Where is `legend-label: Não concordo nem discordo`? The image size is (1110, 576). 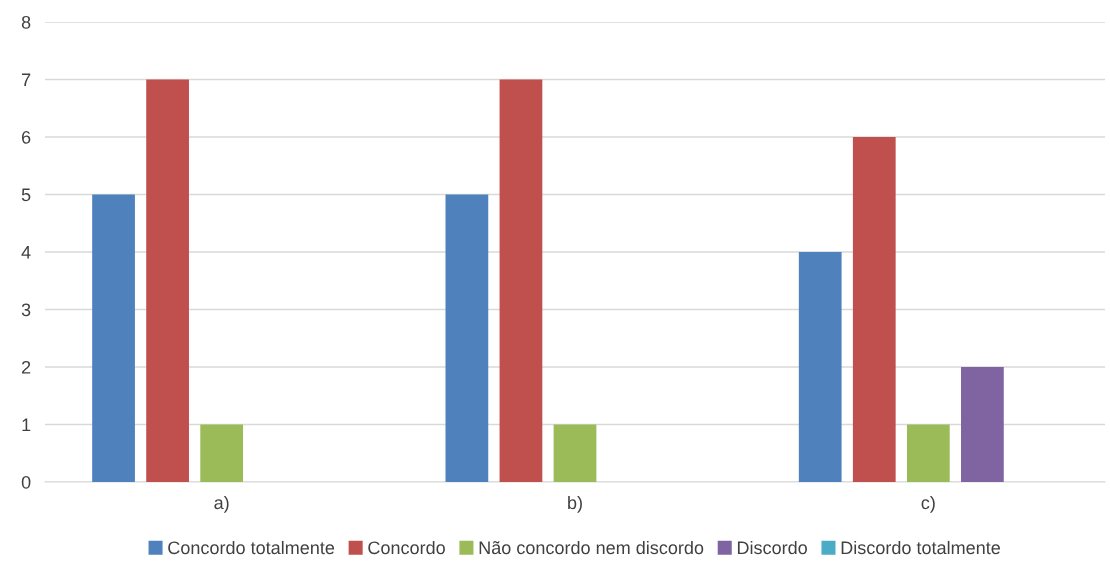 legend-label: Não concordo nem discordo is located at coordinates (591, 547).